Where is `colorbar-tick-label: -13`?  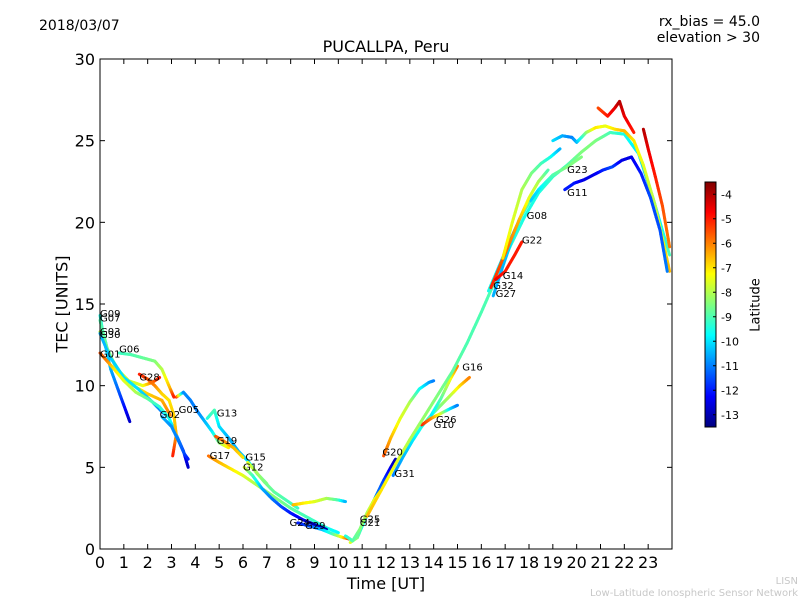 colorbar-tick-label: -13 is located at coordinates (730, 415).